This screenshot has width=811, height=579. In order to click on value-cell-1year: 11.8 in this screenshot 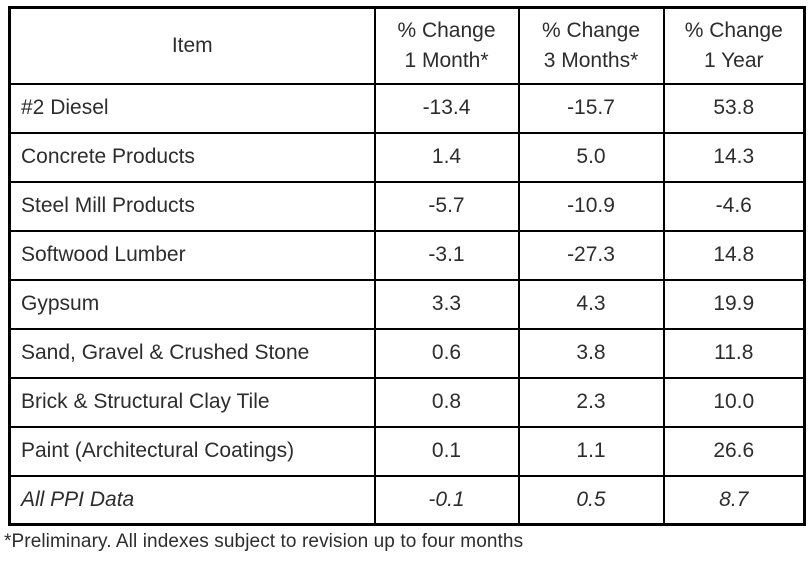, I will do `click(734, 353)`.